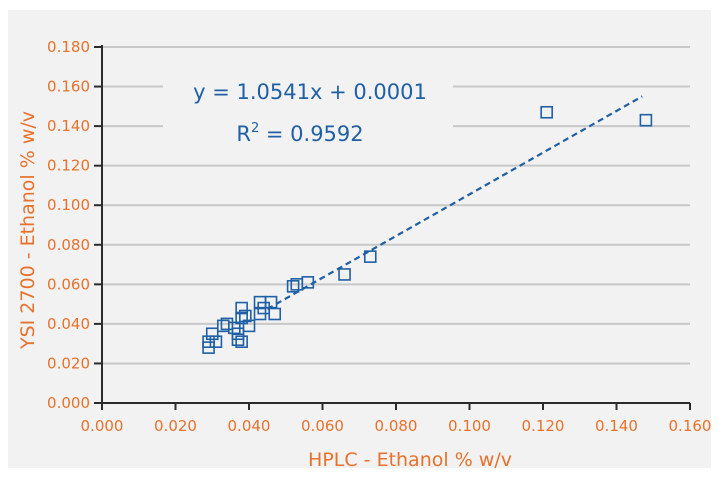 Image resolution: width=719 pixels, height=482 pixels. Describe the element at coordinates (243, 134) in the screenshot. I see `r-squared-prefix: R` at that location.